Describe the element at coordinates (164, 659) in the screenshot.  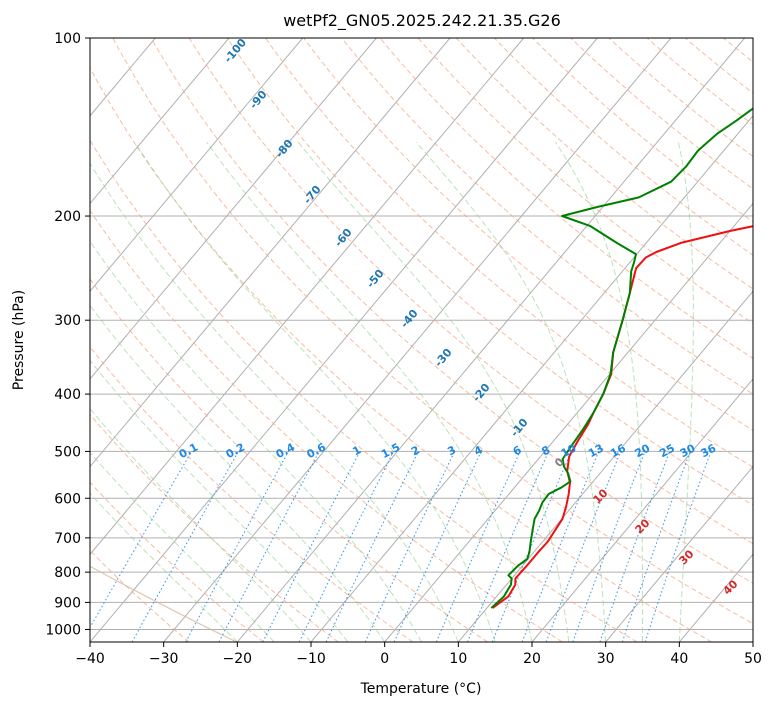
I see `x-tick-label: −30` at that location.